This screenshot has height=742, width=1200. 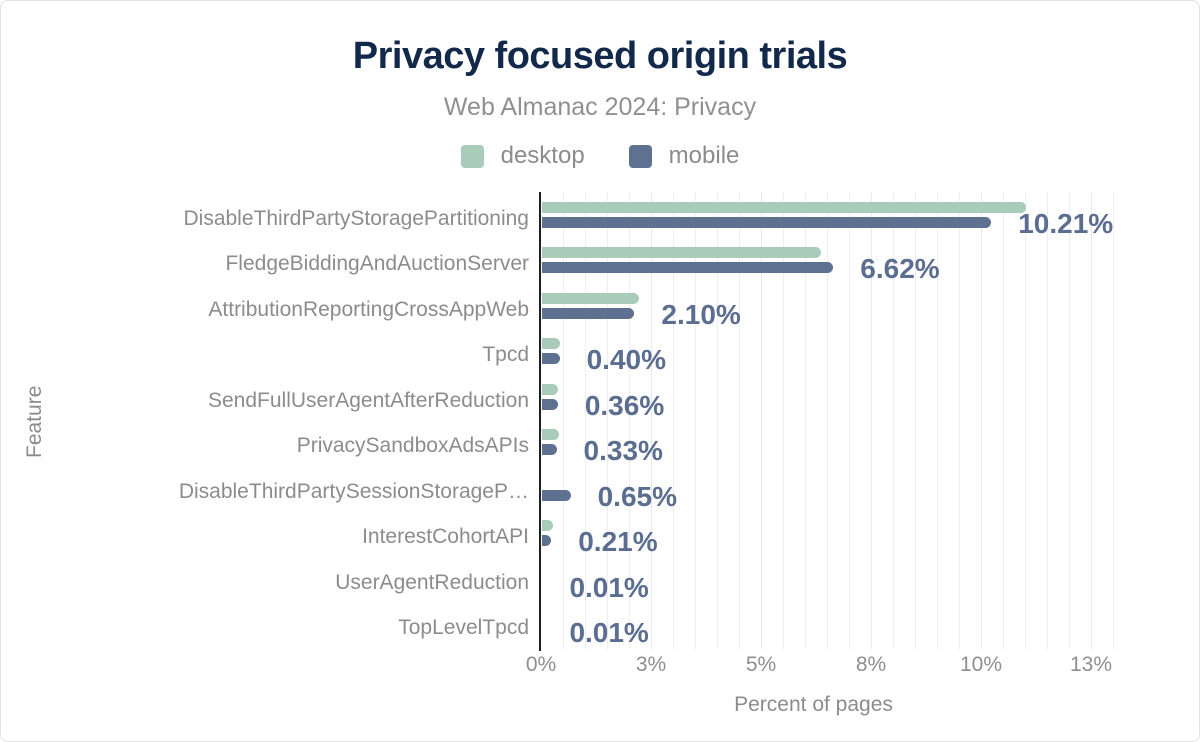 What do you see at coordinates (377, 264) in the screenshot?
I see `category-label: FledgeBiddingAndAuctionServer` at bounding box center [377, 264].